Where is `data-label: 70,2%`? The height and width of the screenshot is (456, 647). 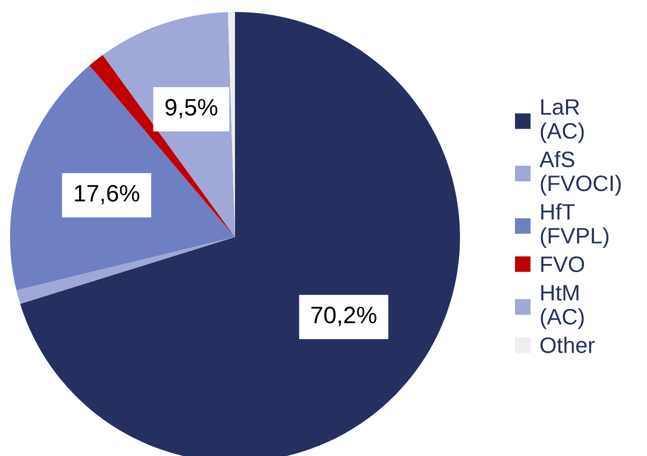
data-label: 70,2% is located at coordinates (343, 316).